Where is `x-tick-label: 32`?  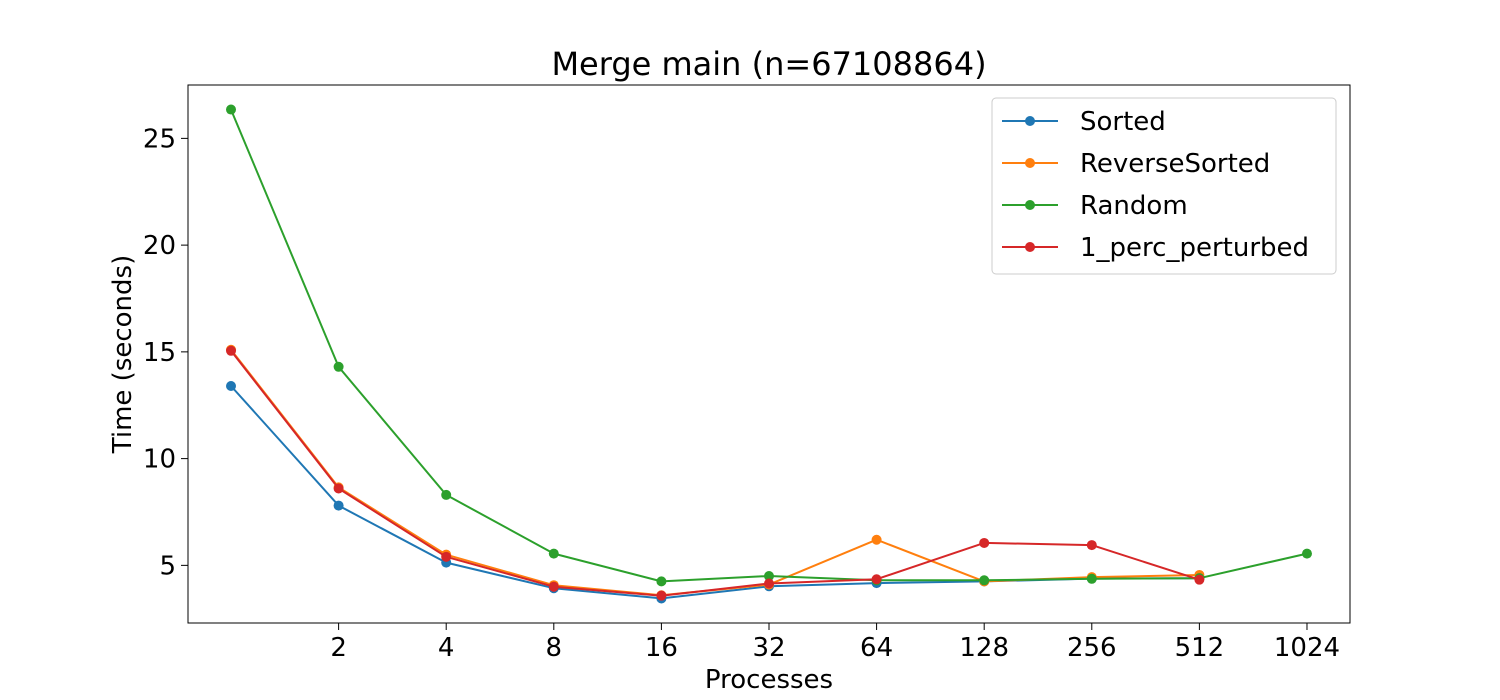 x-tick-label: 32 is located at coordinates (768, 648).